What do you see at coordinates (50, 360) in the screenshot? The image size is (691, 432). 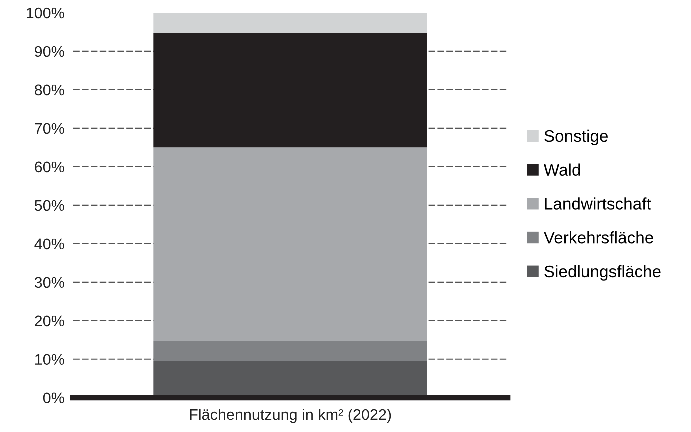 I see `y-tick-label: 10%` at bounding box center [50, 360].